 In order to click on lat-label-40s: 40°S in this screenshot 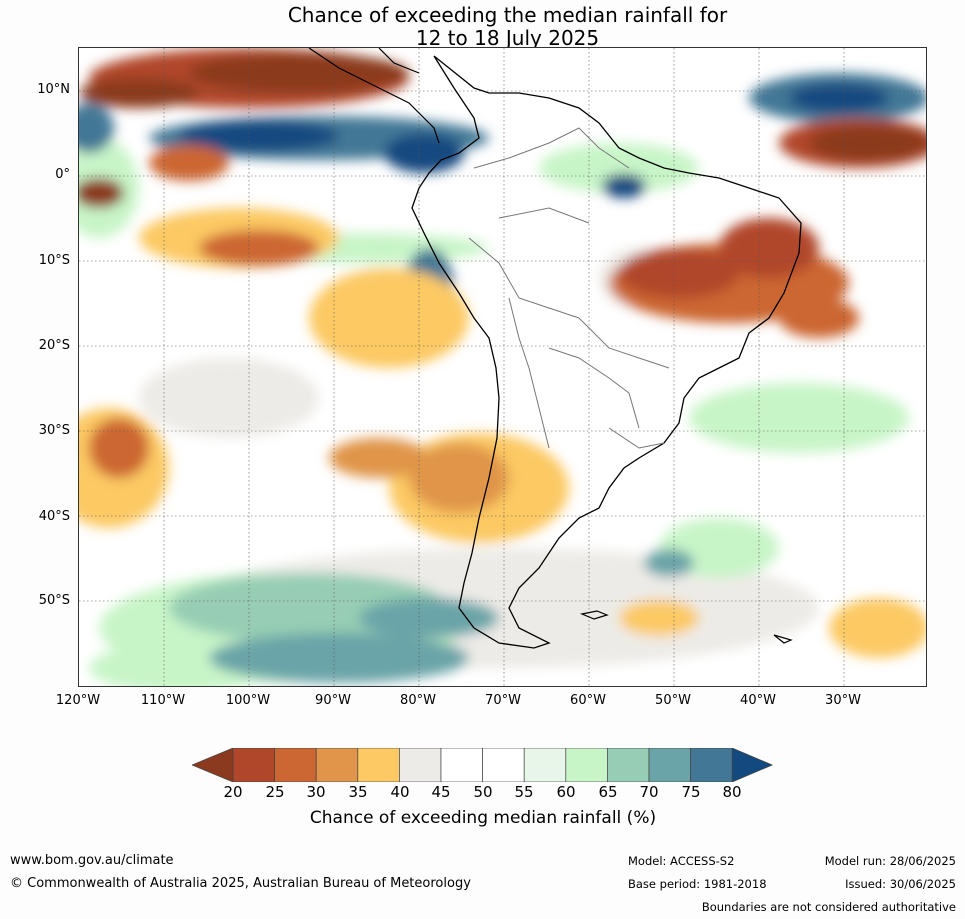, I will do `click(54, 516)`.